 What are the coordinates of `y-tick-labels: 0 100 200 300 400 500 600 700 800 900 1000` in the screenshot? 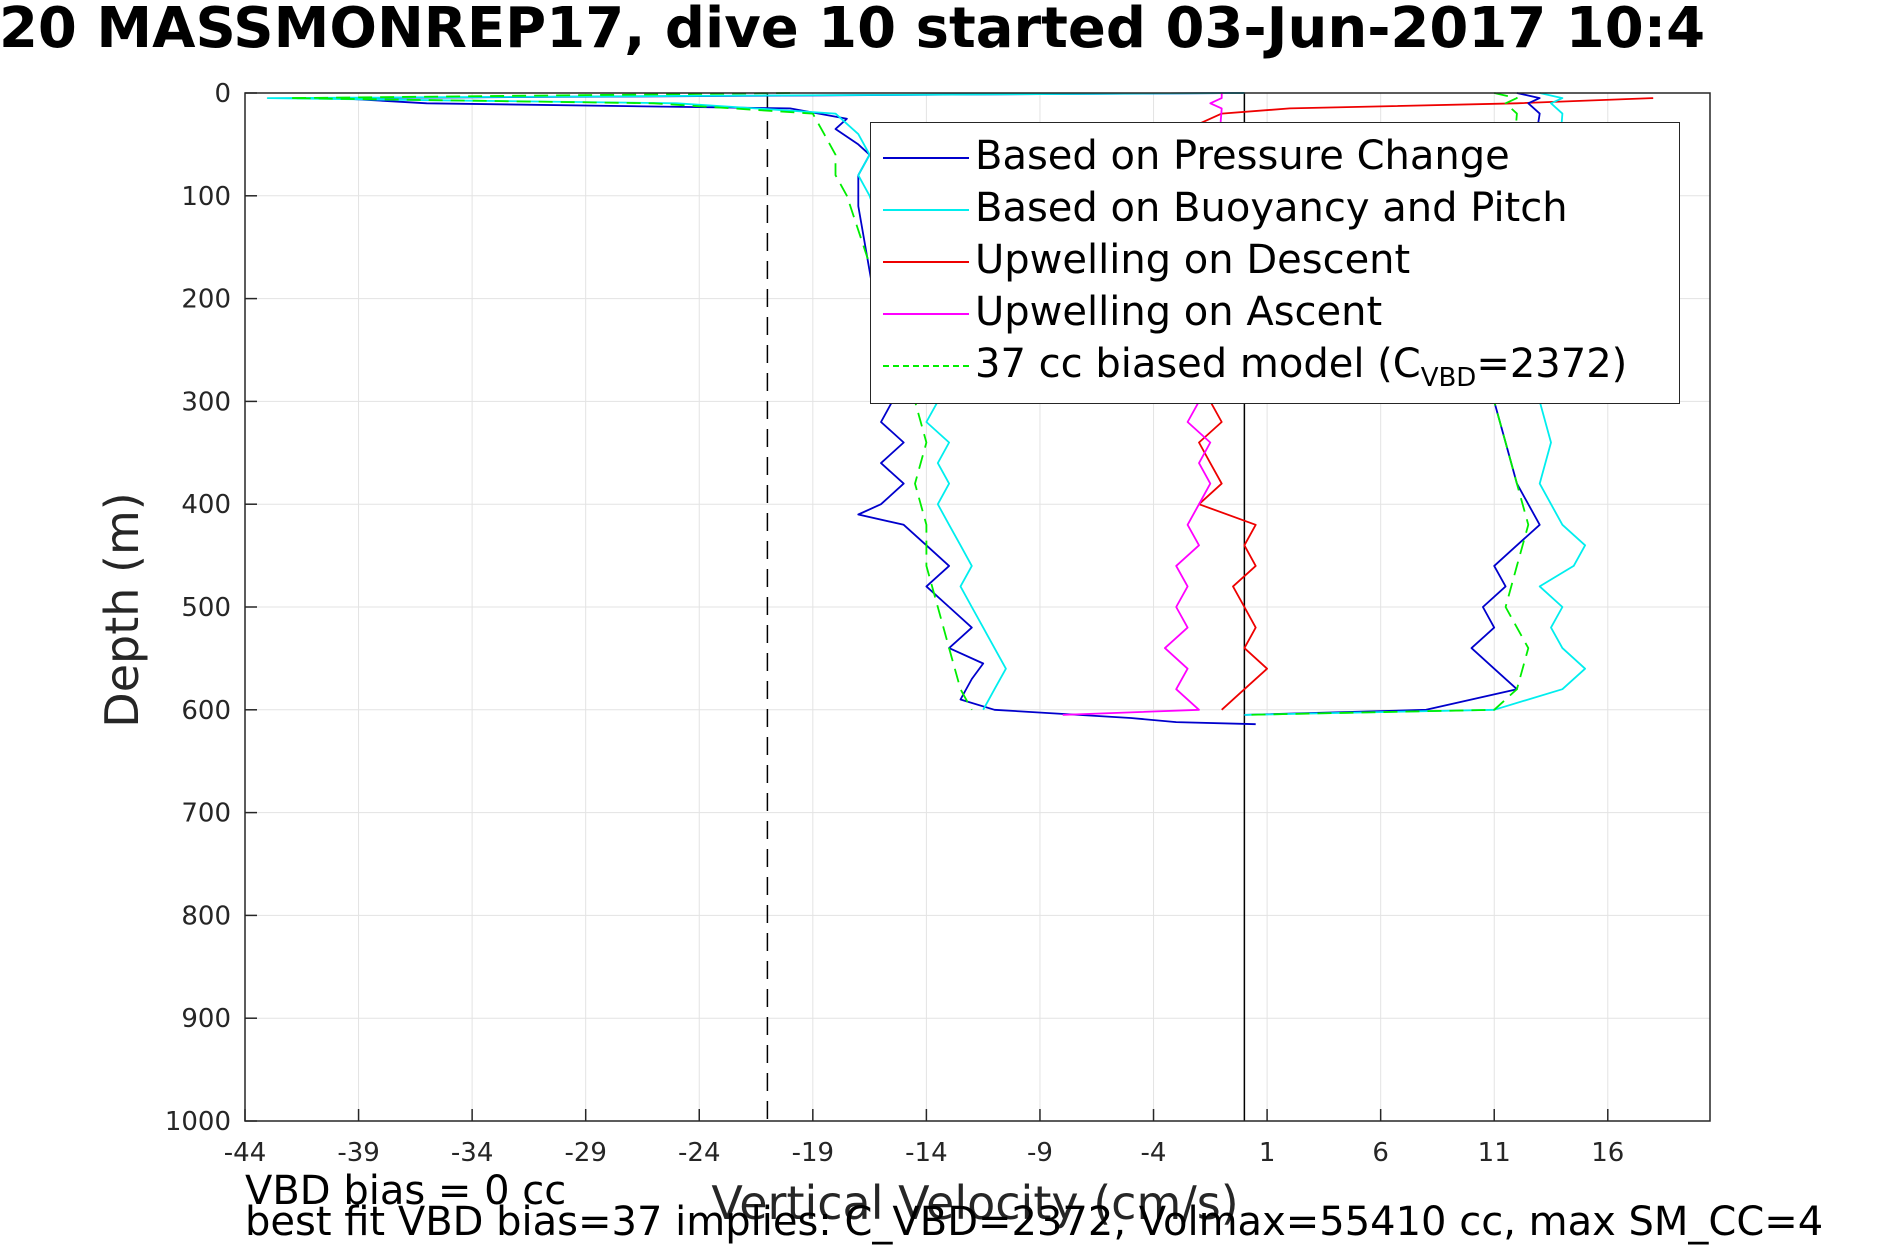 It's located at (198, 608).